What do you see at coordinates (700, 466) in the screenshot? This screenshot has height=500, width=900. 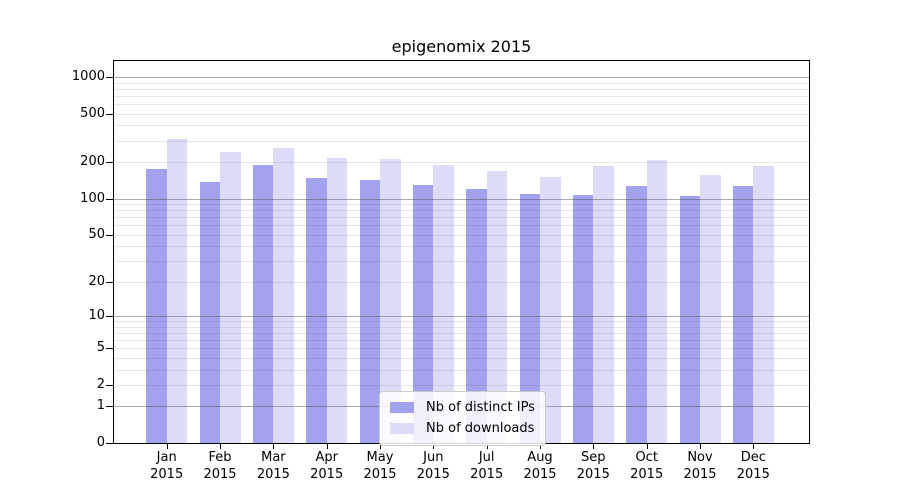 I see `x-tick-label-nov: Nov 2015` at bounding box center [700, 466].